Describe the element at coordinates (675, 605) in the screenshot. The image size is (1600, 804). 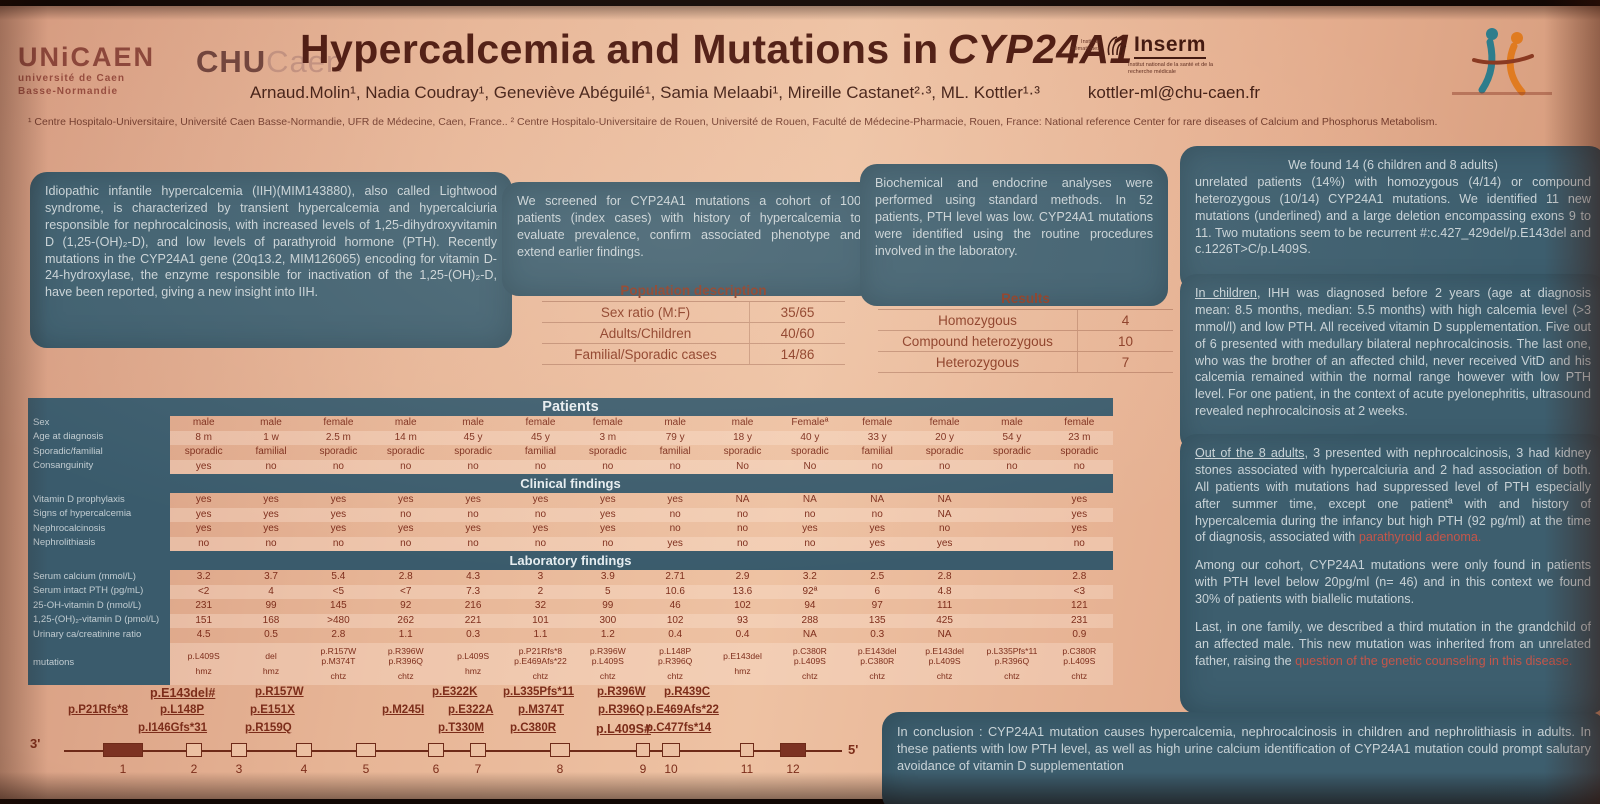
I see `table-cell: 46` at that location.